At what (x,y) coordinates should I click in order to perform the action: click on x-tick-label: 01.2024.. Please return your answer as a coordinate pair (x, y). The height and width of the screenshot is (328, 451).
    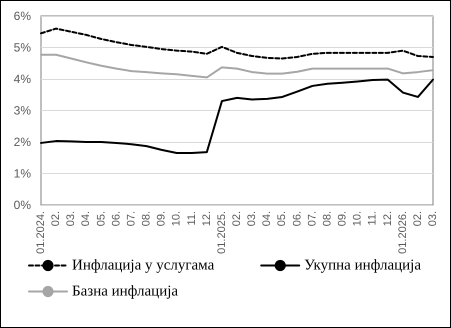
    Looking at the image, I should click on (41, 232).